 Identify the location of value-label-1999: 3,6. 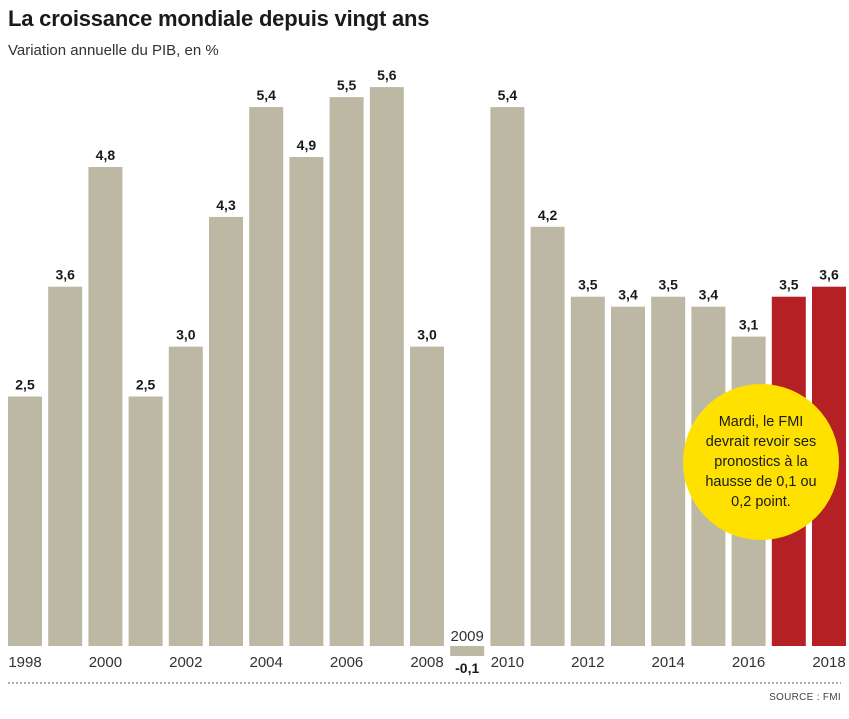
(65, 275).